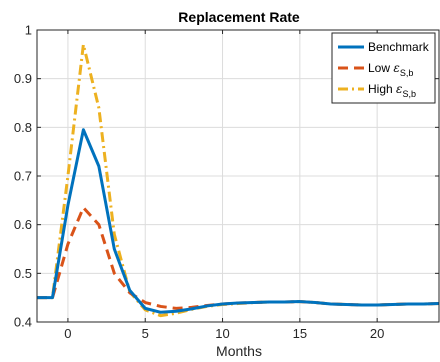 This screenshot has width=440, height=362. Describe the element at coordinates (23, 273) in the screenshot. I see `y-tick-label: 0.5` at that location.